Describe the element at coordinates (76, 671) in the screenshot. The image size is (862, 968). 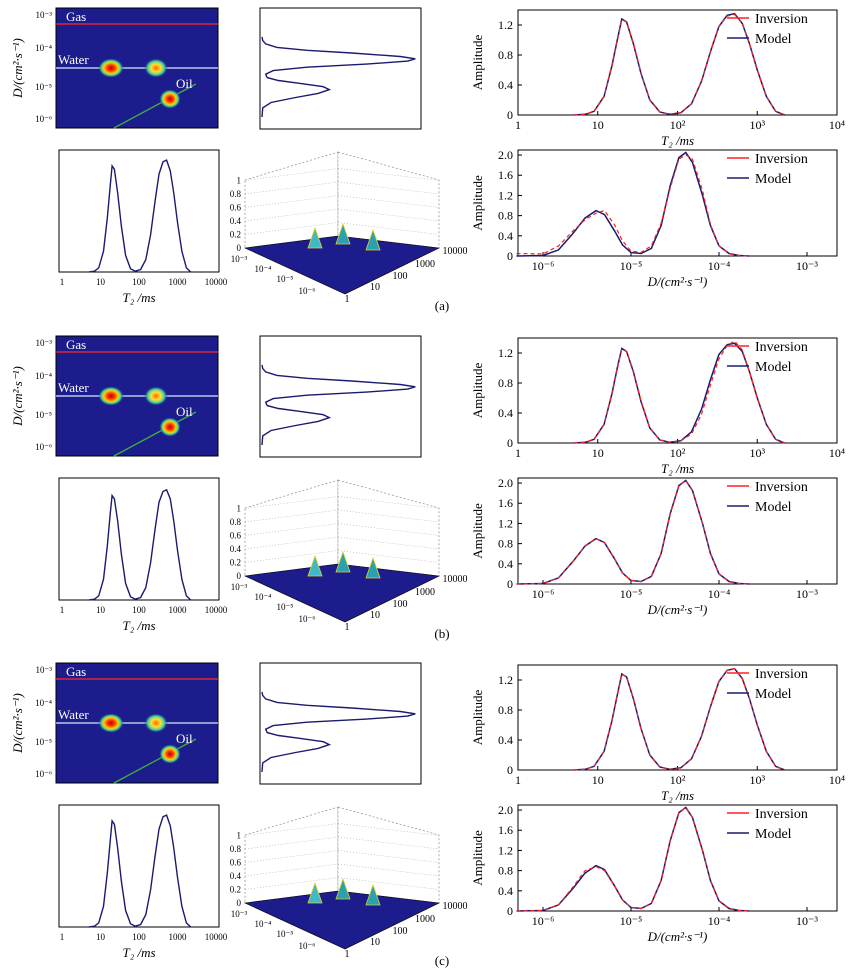
I see `gas-label: Gas` at that location.